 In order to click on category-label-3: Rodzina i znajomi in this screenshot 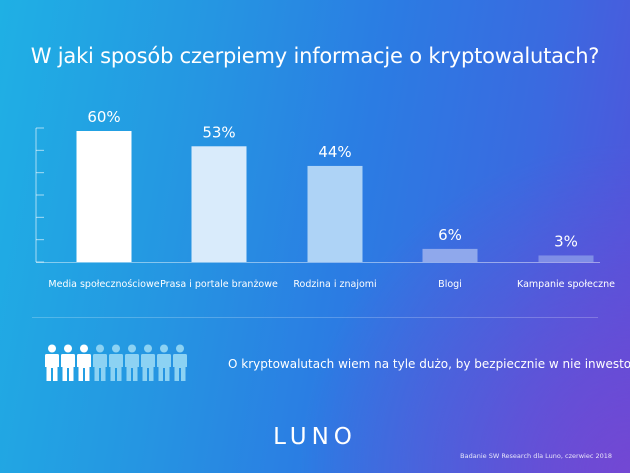, I will do `click(334, 284)`.